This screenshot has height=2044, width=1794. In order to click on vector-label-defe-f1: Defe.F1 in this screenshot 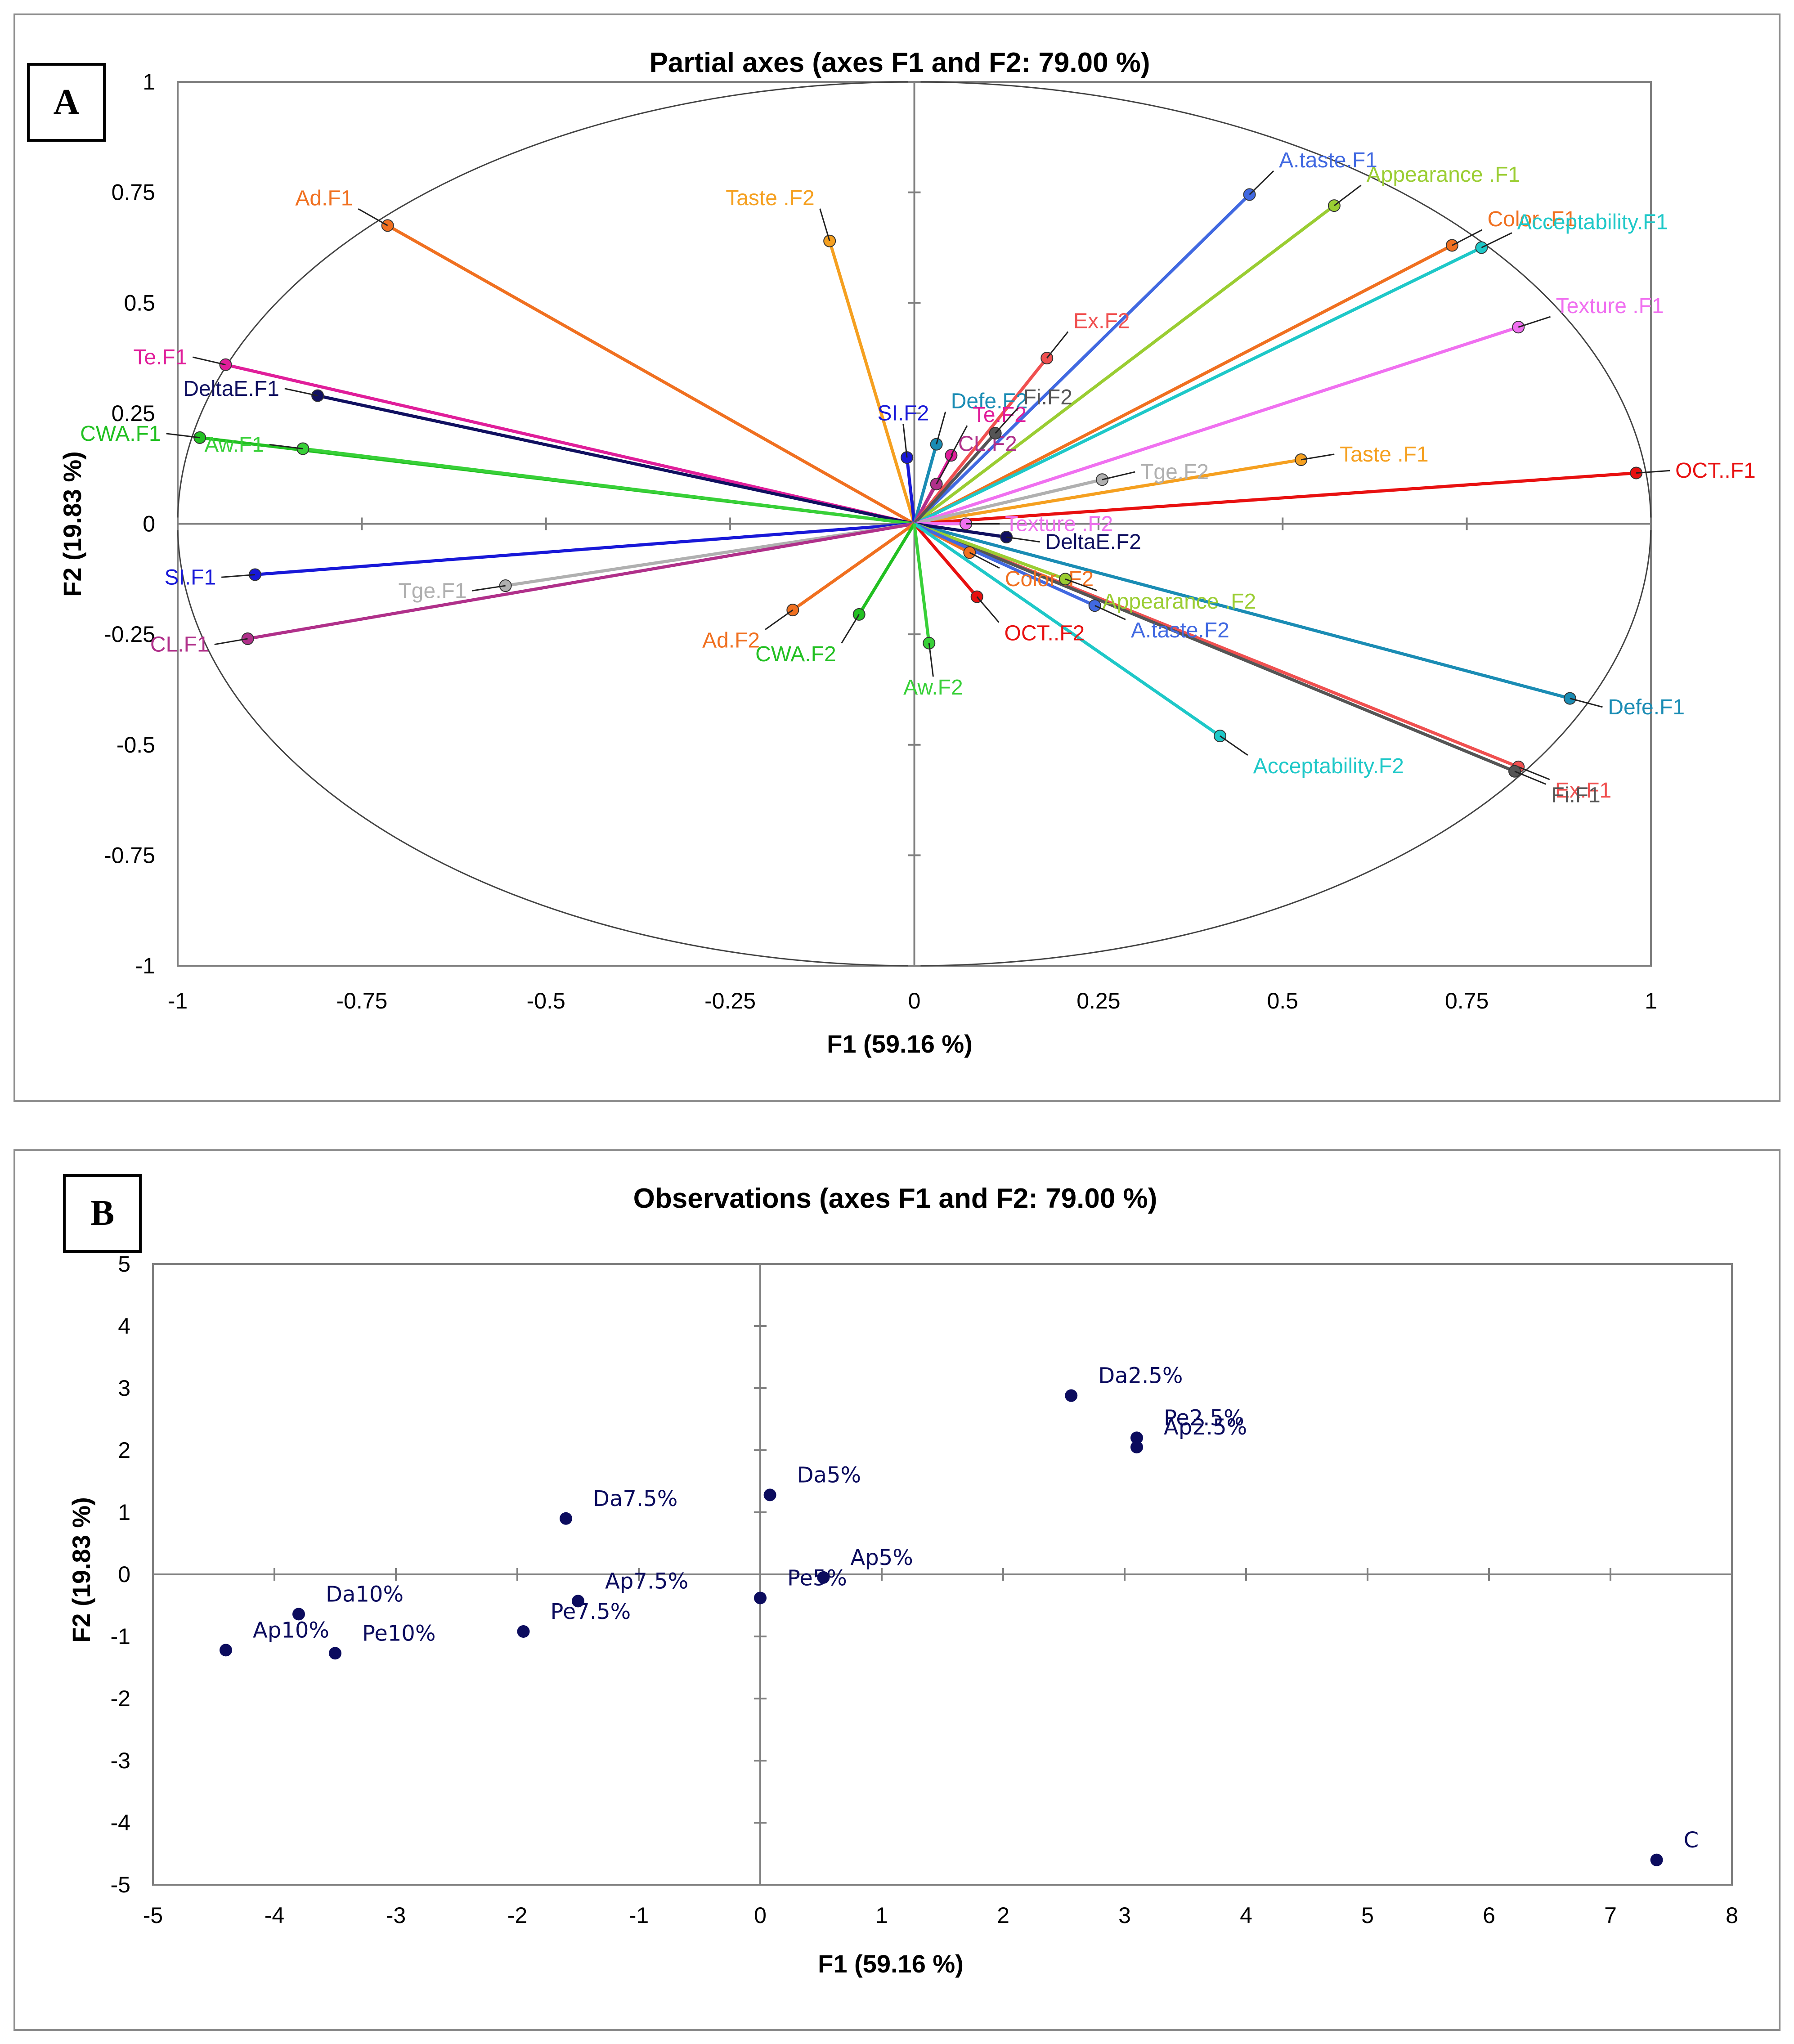, I will do `click(1646, 707)`.